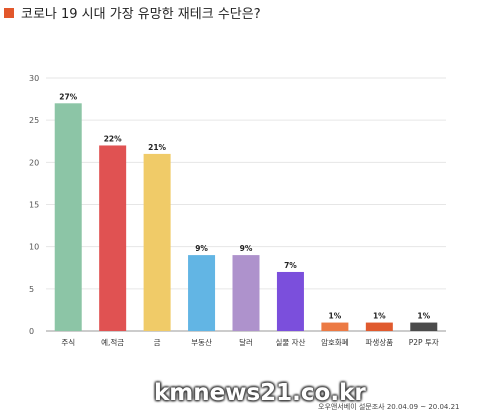 Image resolution: width=480 pixels, height=418 pixels. Describe the element at coordinates (335, 342) in the screenshot. I see `x-tick-label: 암호화폐` at that location.